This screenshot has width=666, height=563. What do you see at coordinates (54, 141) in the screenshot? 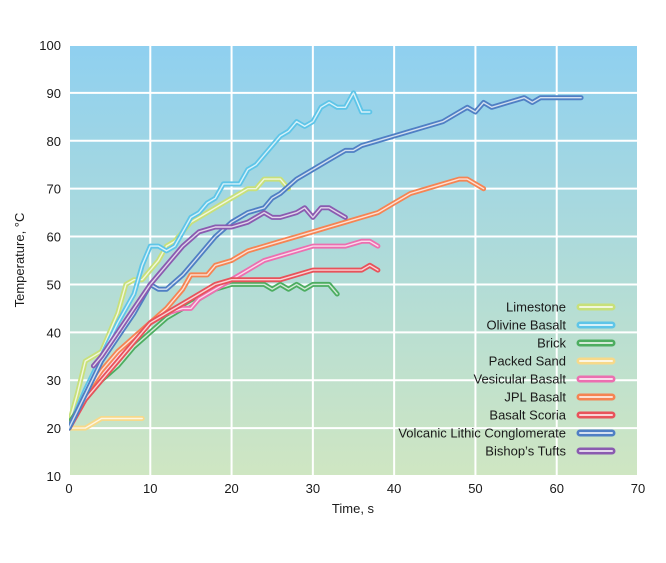
I see `y-tick-label: 80` at bounding box center [54, 141].